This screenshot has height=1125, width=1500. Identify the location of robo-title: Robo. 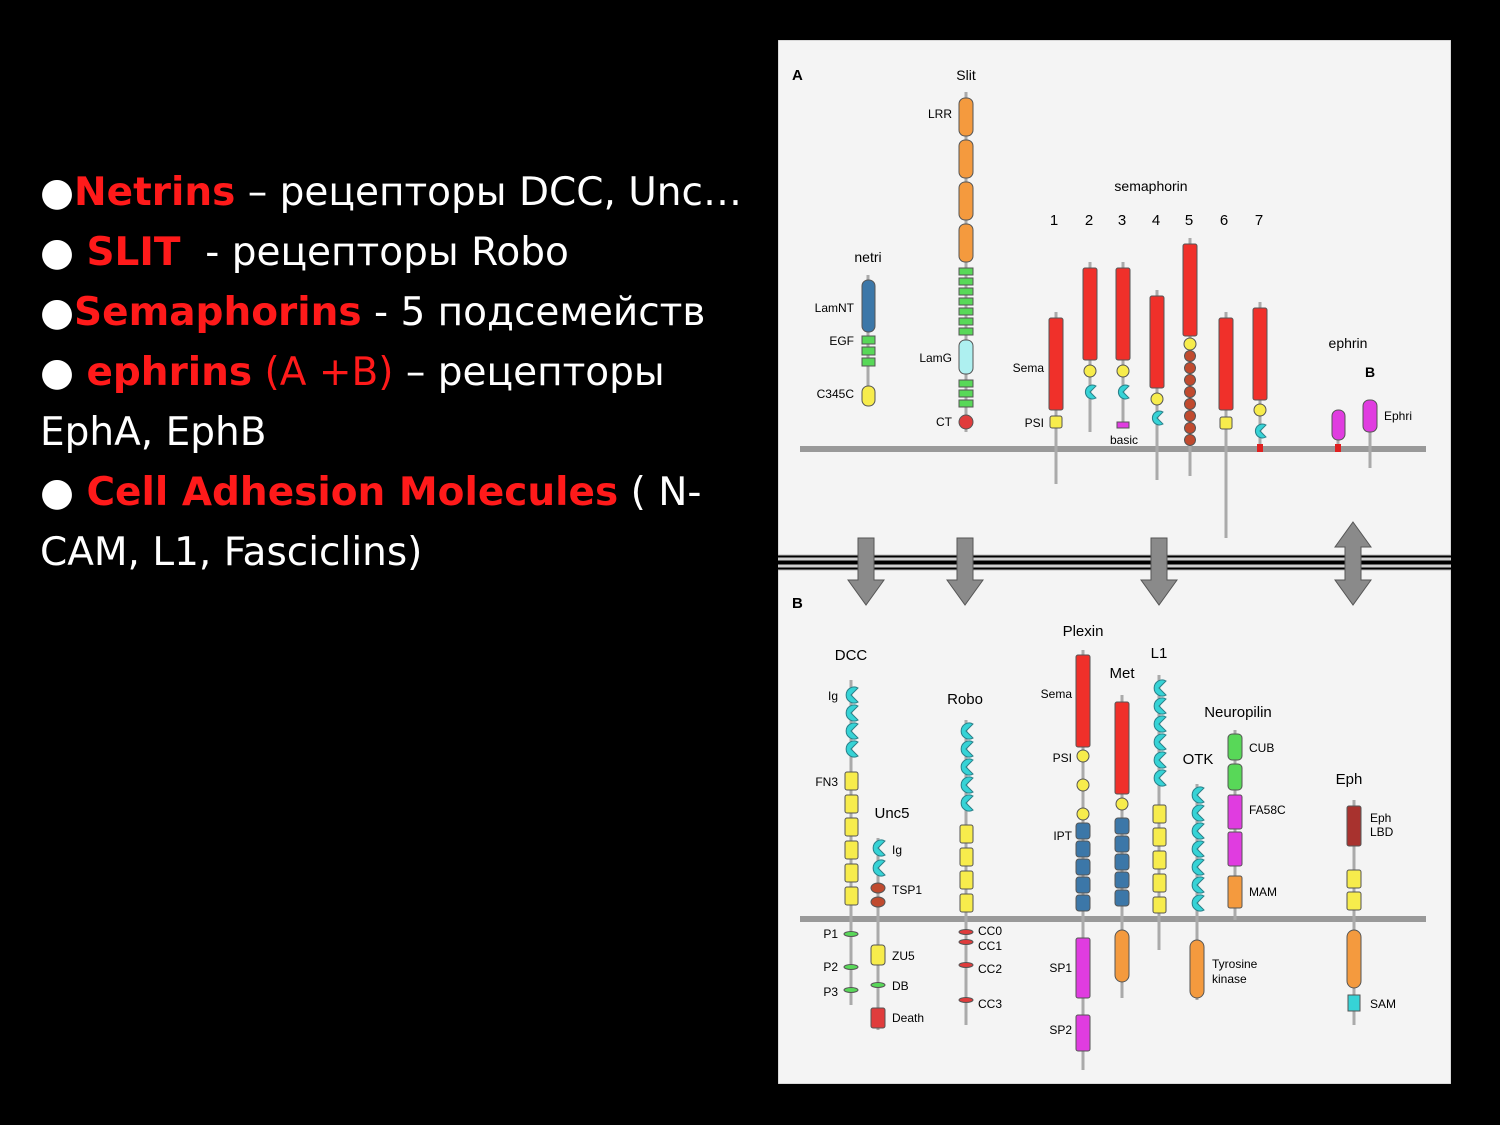
(965, 699).